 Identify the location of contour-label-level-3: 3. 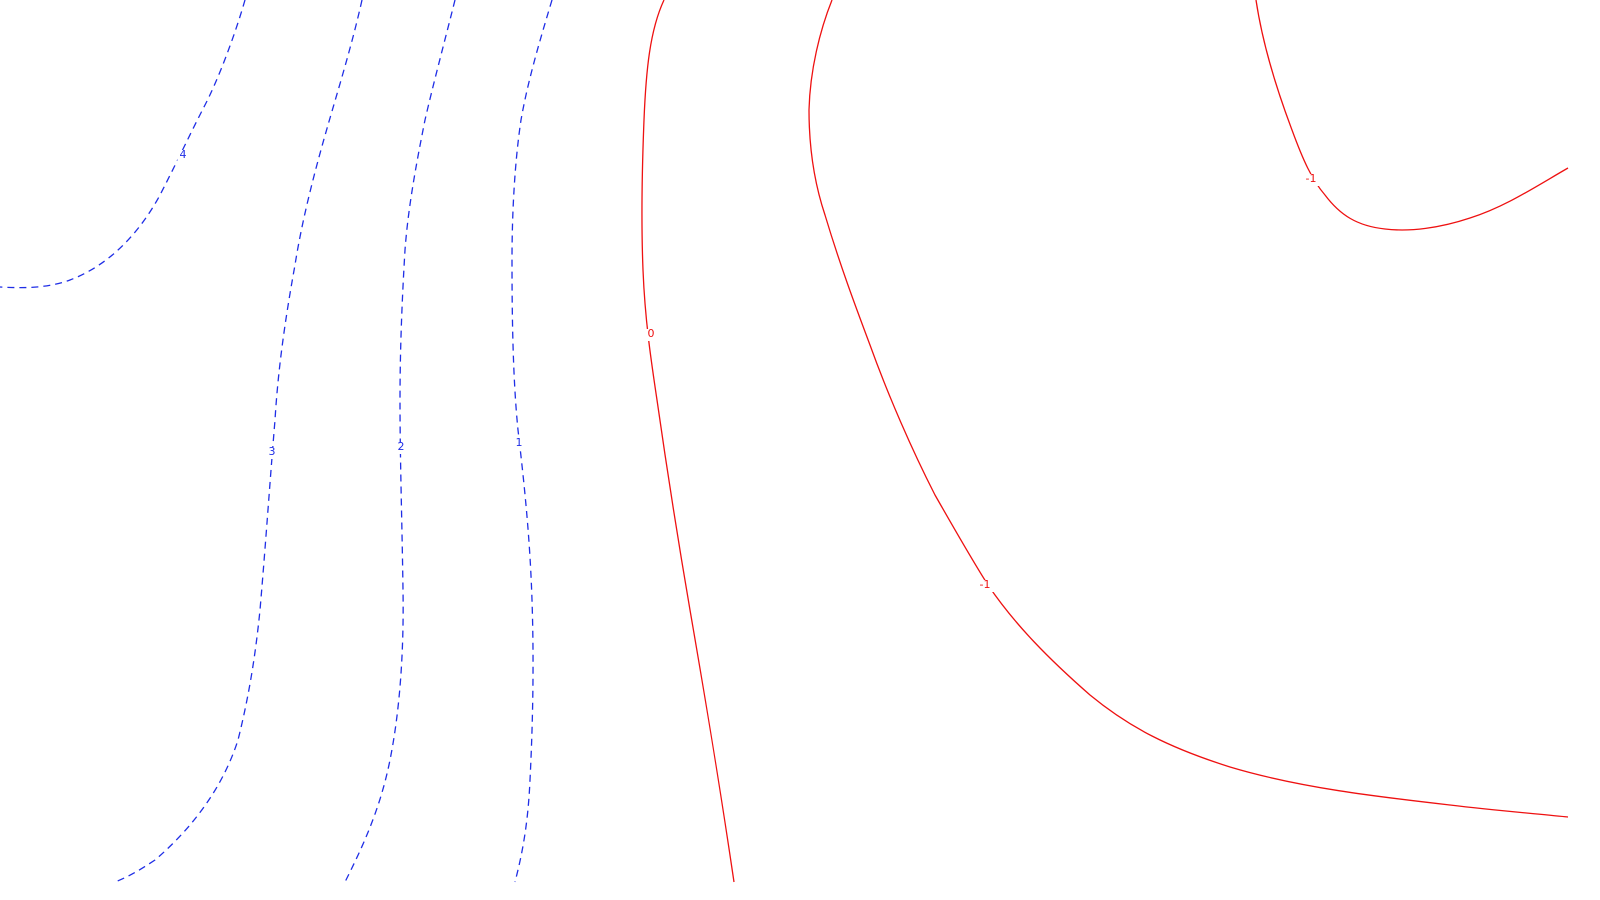
(272, 451).